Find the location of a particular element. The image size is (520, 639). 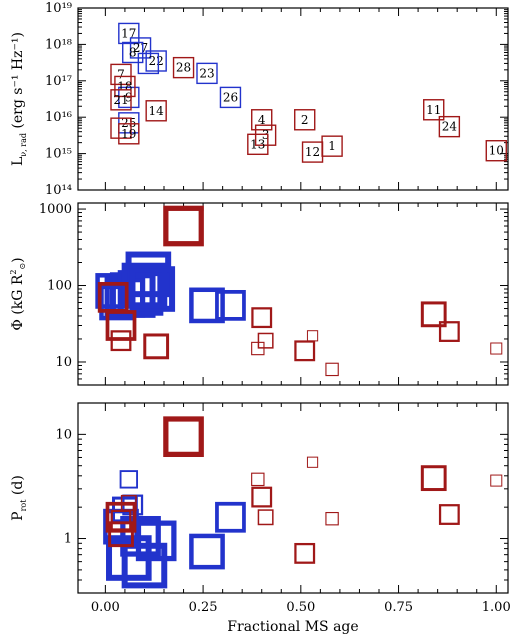

y-tick-label: 100 is located at coordinates (59, 286).